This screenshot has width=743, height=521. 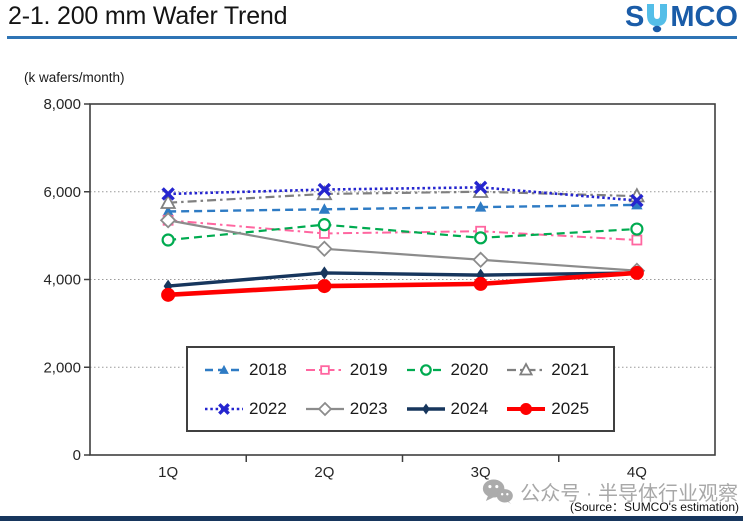 I want to click on series-2023-line, so click(x=402, y=245).